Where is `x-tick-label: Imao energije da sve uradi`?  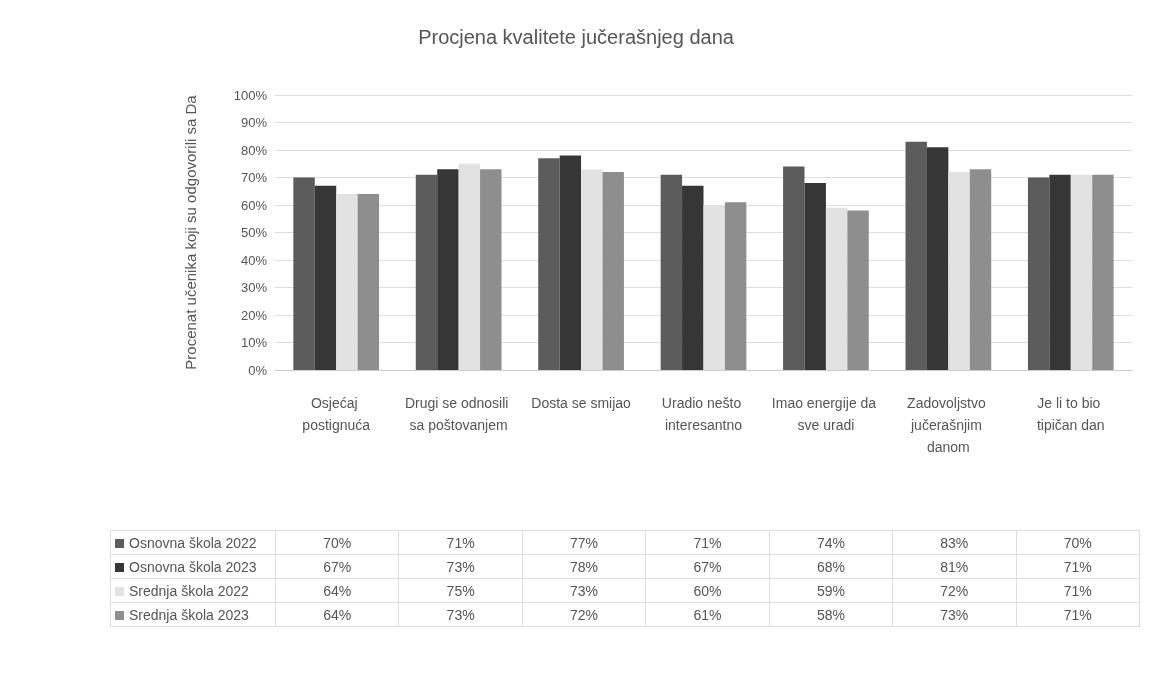 x-tick-label: Imao energije da sve uradi is located at coordinates (826, 414).